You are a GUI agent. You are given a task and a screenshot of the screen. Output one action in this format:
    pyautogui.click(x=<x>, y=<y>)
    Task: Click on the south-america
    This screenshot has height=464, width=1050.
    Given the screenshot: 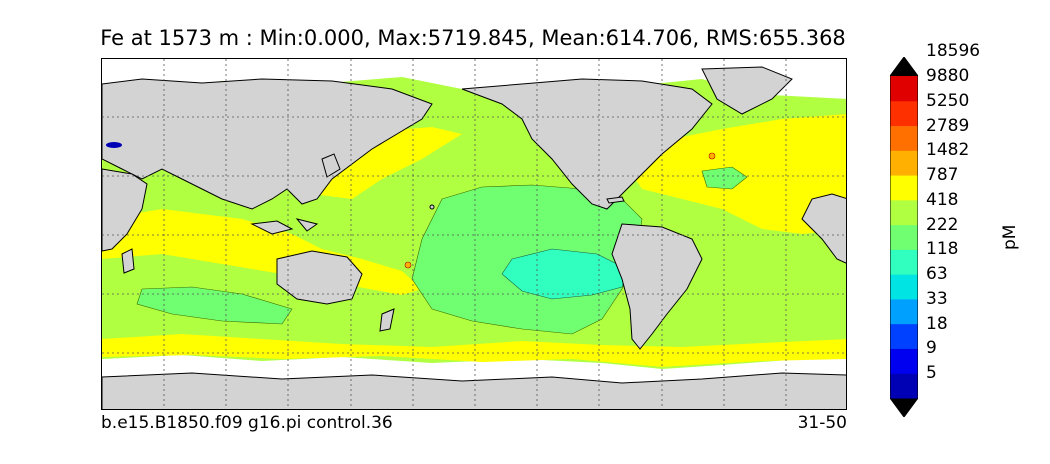 What is the action you would take?
    pyautogui.click(x=657, y=286)
    